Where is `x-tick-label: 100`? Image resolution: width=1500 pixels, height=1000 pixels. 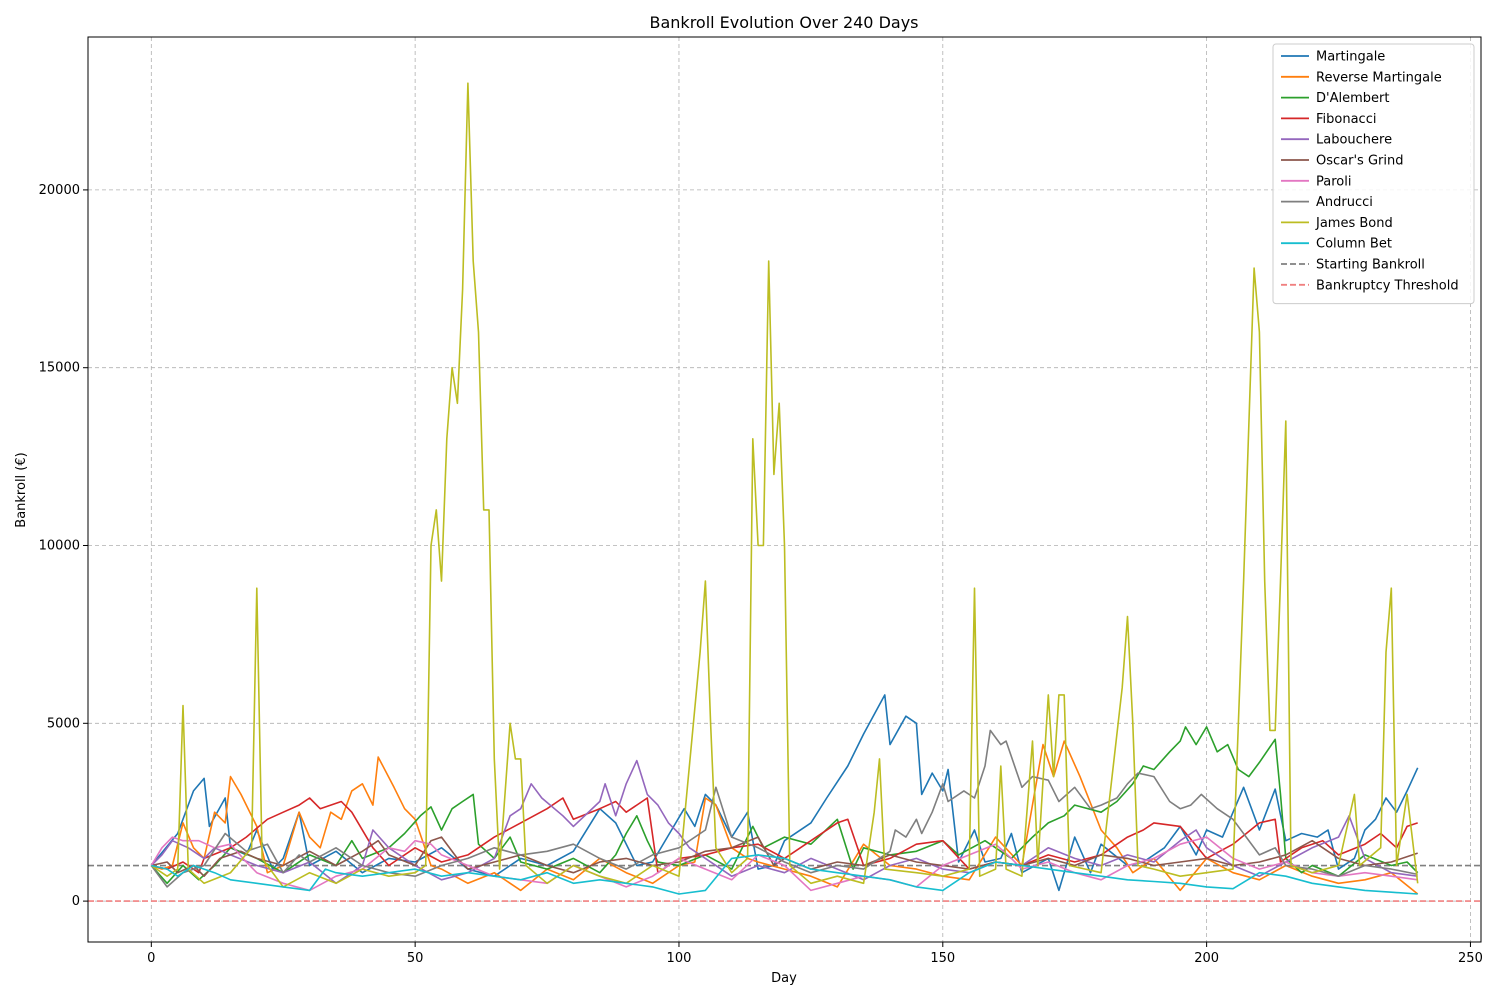 x-tick-label: 100 is located at coordinates (679, 958).